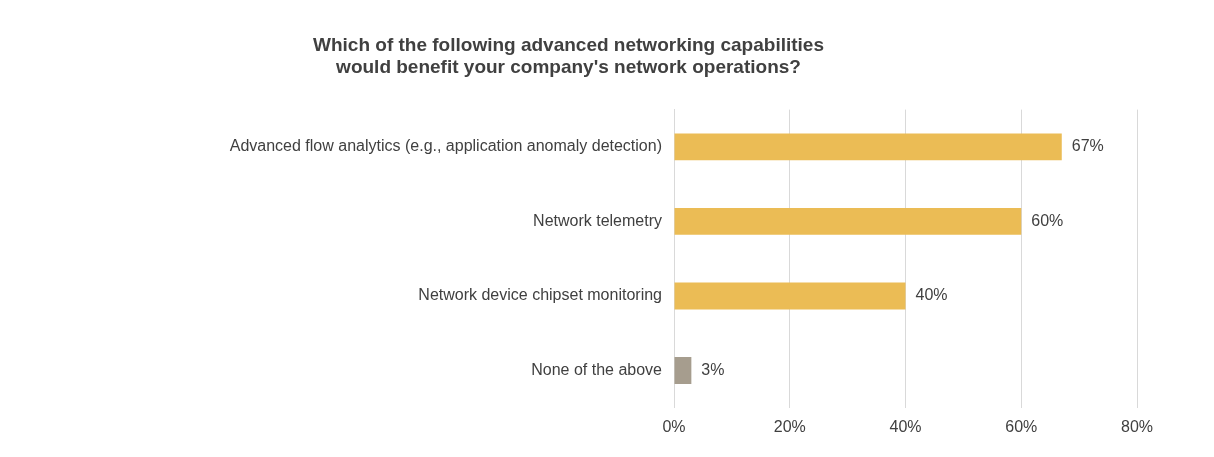 Image resolution: width=1214 pixels, height=457 pixels. What do you see at coordinates (1047, 220) in the screenshot?
I see `data-label: 60%` at bounding box center [1047, 220].